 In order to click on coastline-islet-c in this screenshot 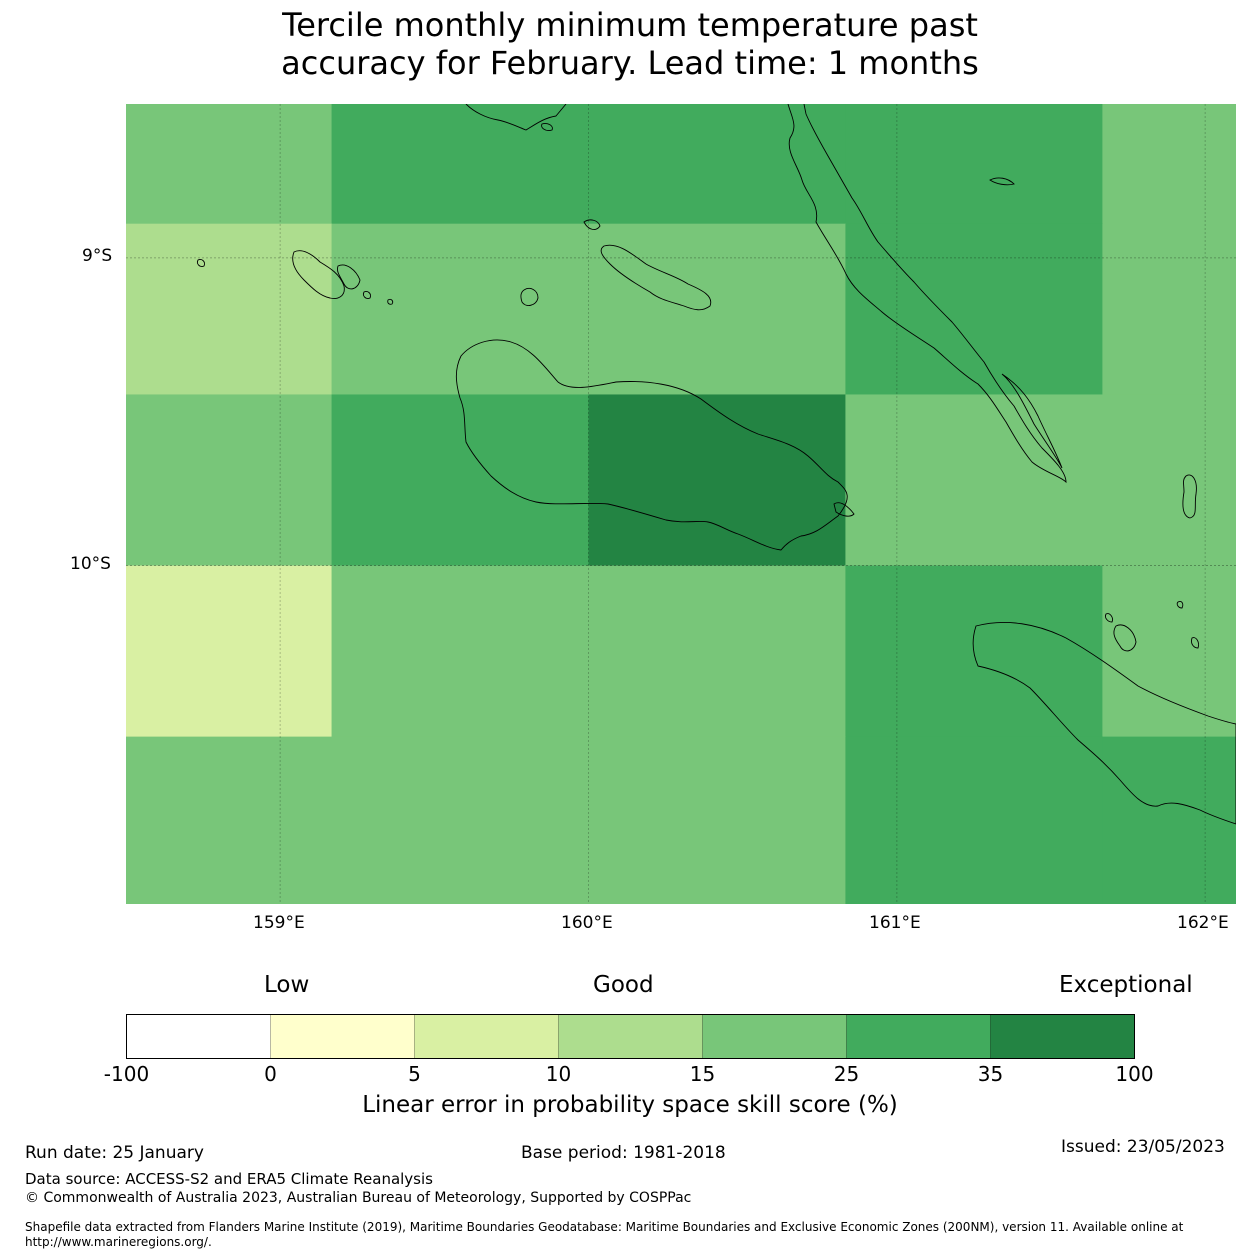, I will do `click(390, 301)`.